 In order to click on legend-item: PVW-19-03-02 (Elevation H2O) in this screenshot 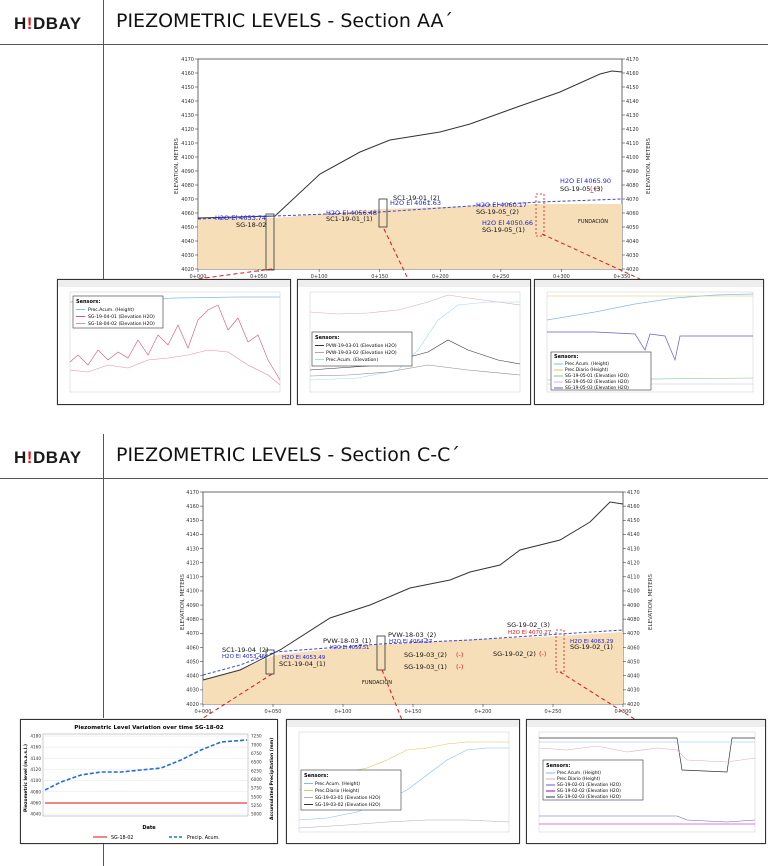, I will do `click(361, 353)`.